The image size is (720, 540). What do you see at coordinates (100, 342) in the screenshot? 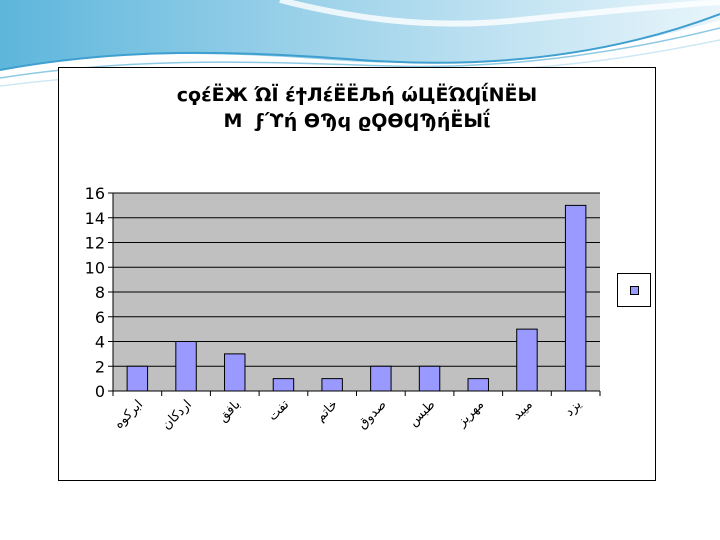
I see `y-tick-label: 4` at bounding box center [100, 342].